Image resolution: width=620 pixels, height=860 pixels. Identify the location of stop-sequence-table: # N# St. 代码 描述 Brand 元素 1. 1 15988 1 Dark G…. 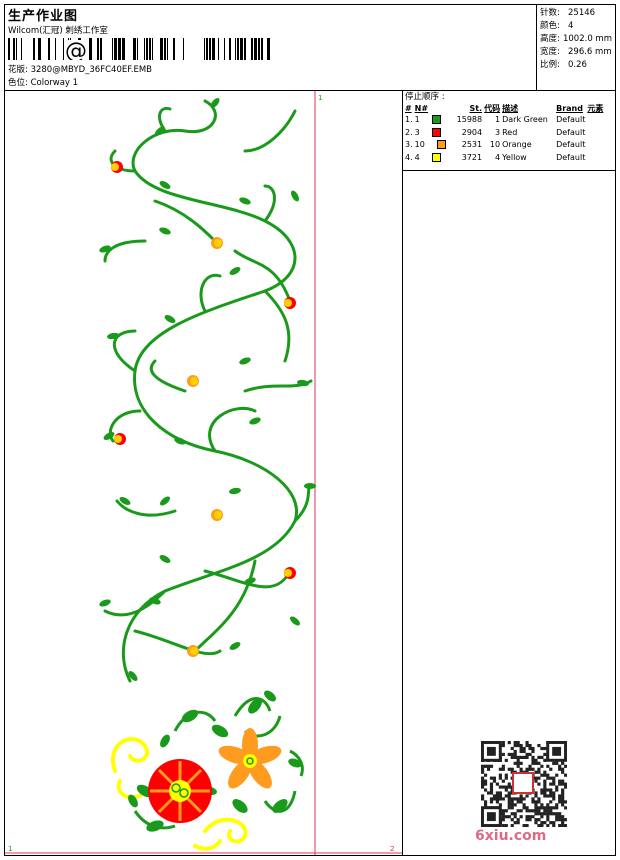
(505, 133).